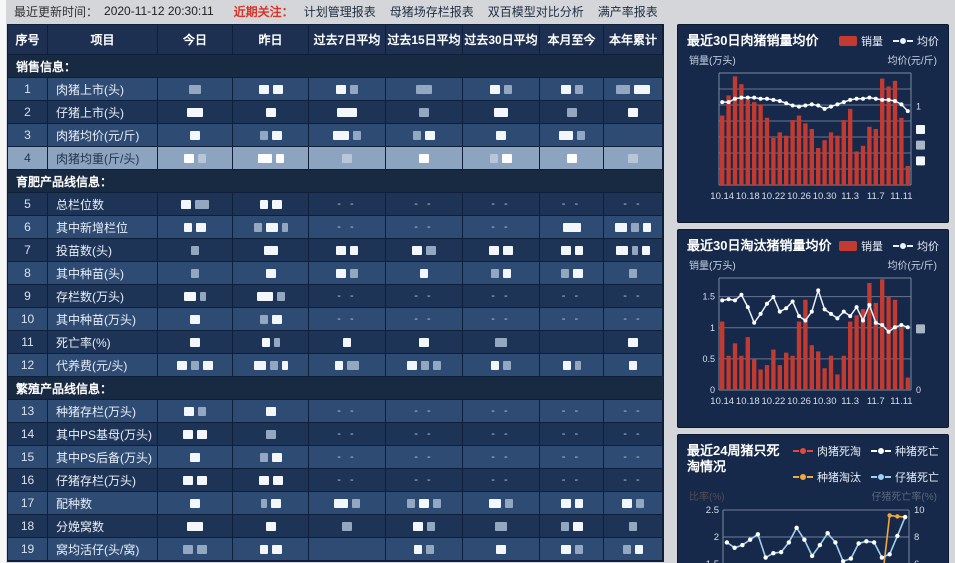 The width and height of the screenshot is (955, 563). I want to click on table-row: 15 其中PS后备(万头) - - - - - - - - - -, so click(335, 457).